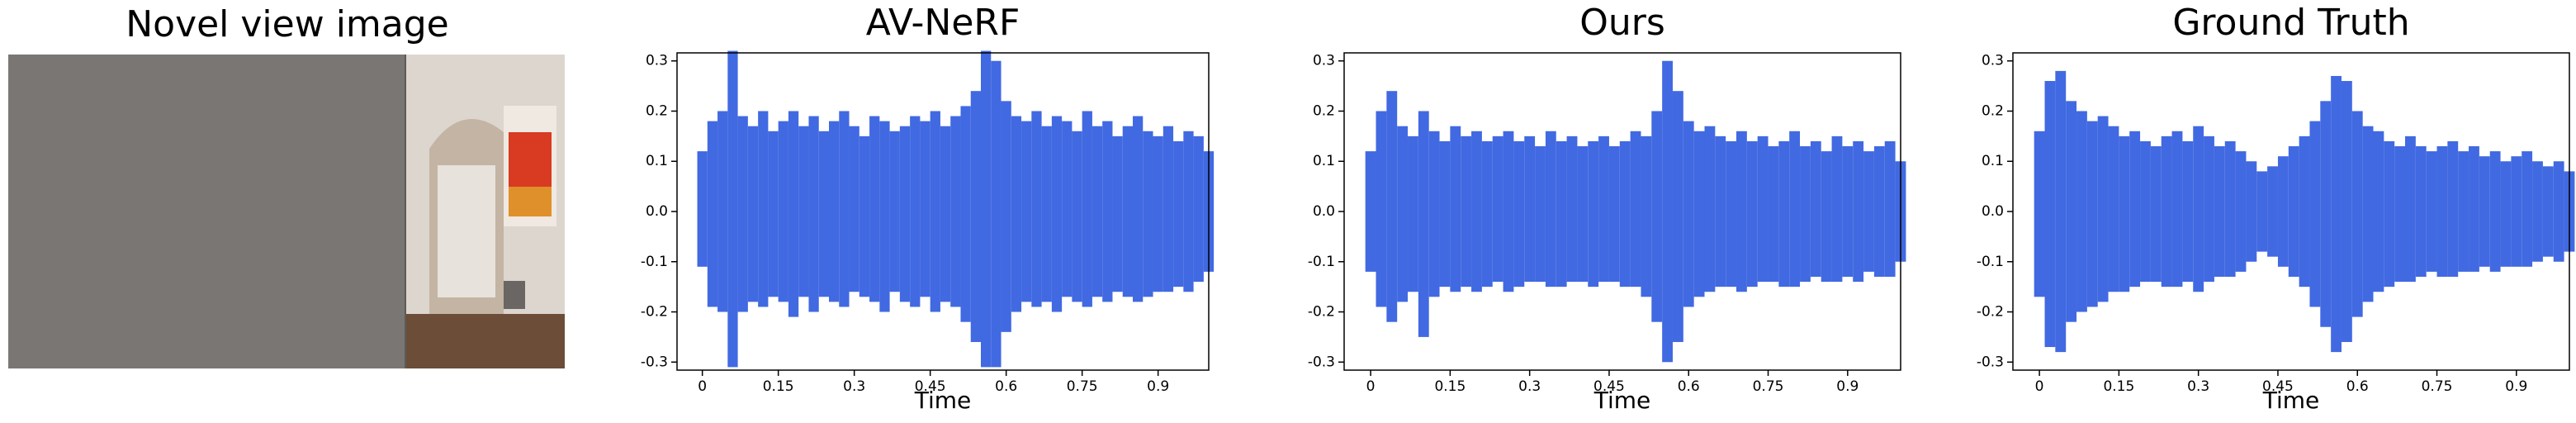 The height and width of the screenshot is (423, 2576). Describe the element at coordinates (1993, 61) in the screenshot. I see `y-tick-label: 0.3` at that location.